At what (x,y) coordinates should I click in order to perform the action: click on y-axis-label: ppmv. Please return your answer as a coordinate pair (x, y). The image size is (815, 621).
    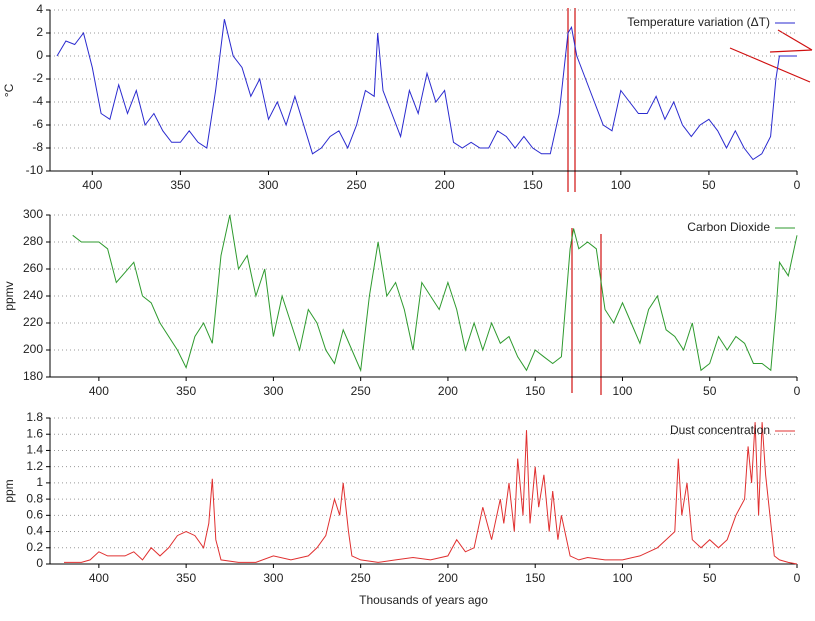
    Looking at the image, I should click on (9, 295).